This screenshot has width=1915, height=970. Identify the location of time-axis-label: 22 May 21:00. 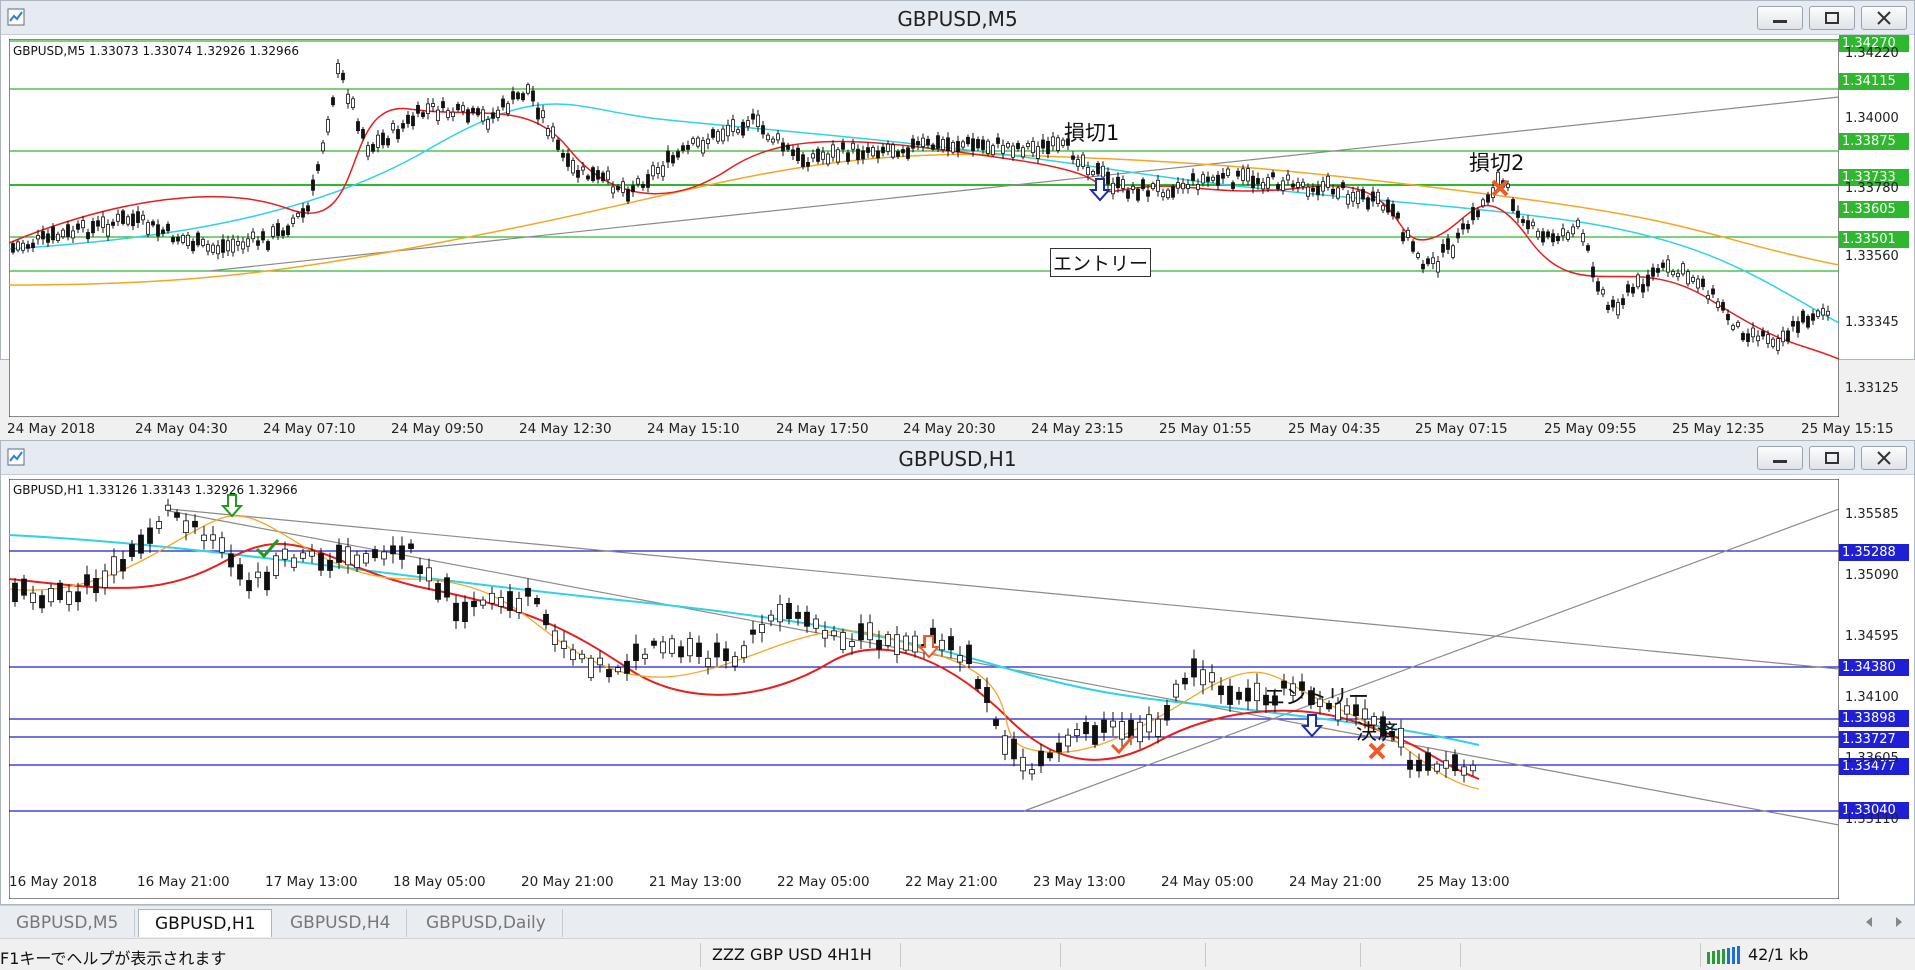
(951, 882).